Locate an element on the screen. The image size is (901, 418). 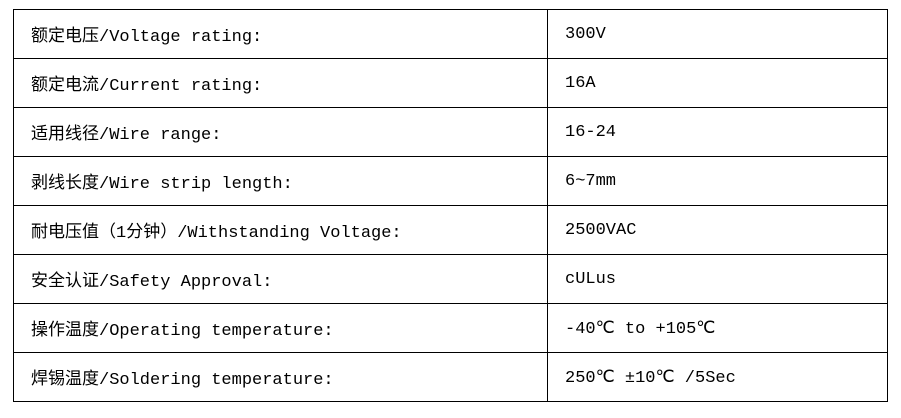
table-row: 操作温度/Operating temperature: -40℃ to +105℃ is located at coordinates (450, 328).